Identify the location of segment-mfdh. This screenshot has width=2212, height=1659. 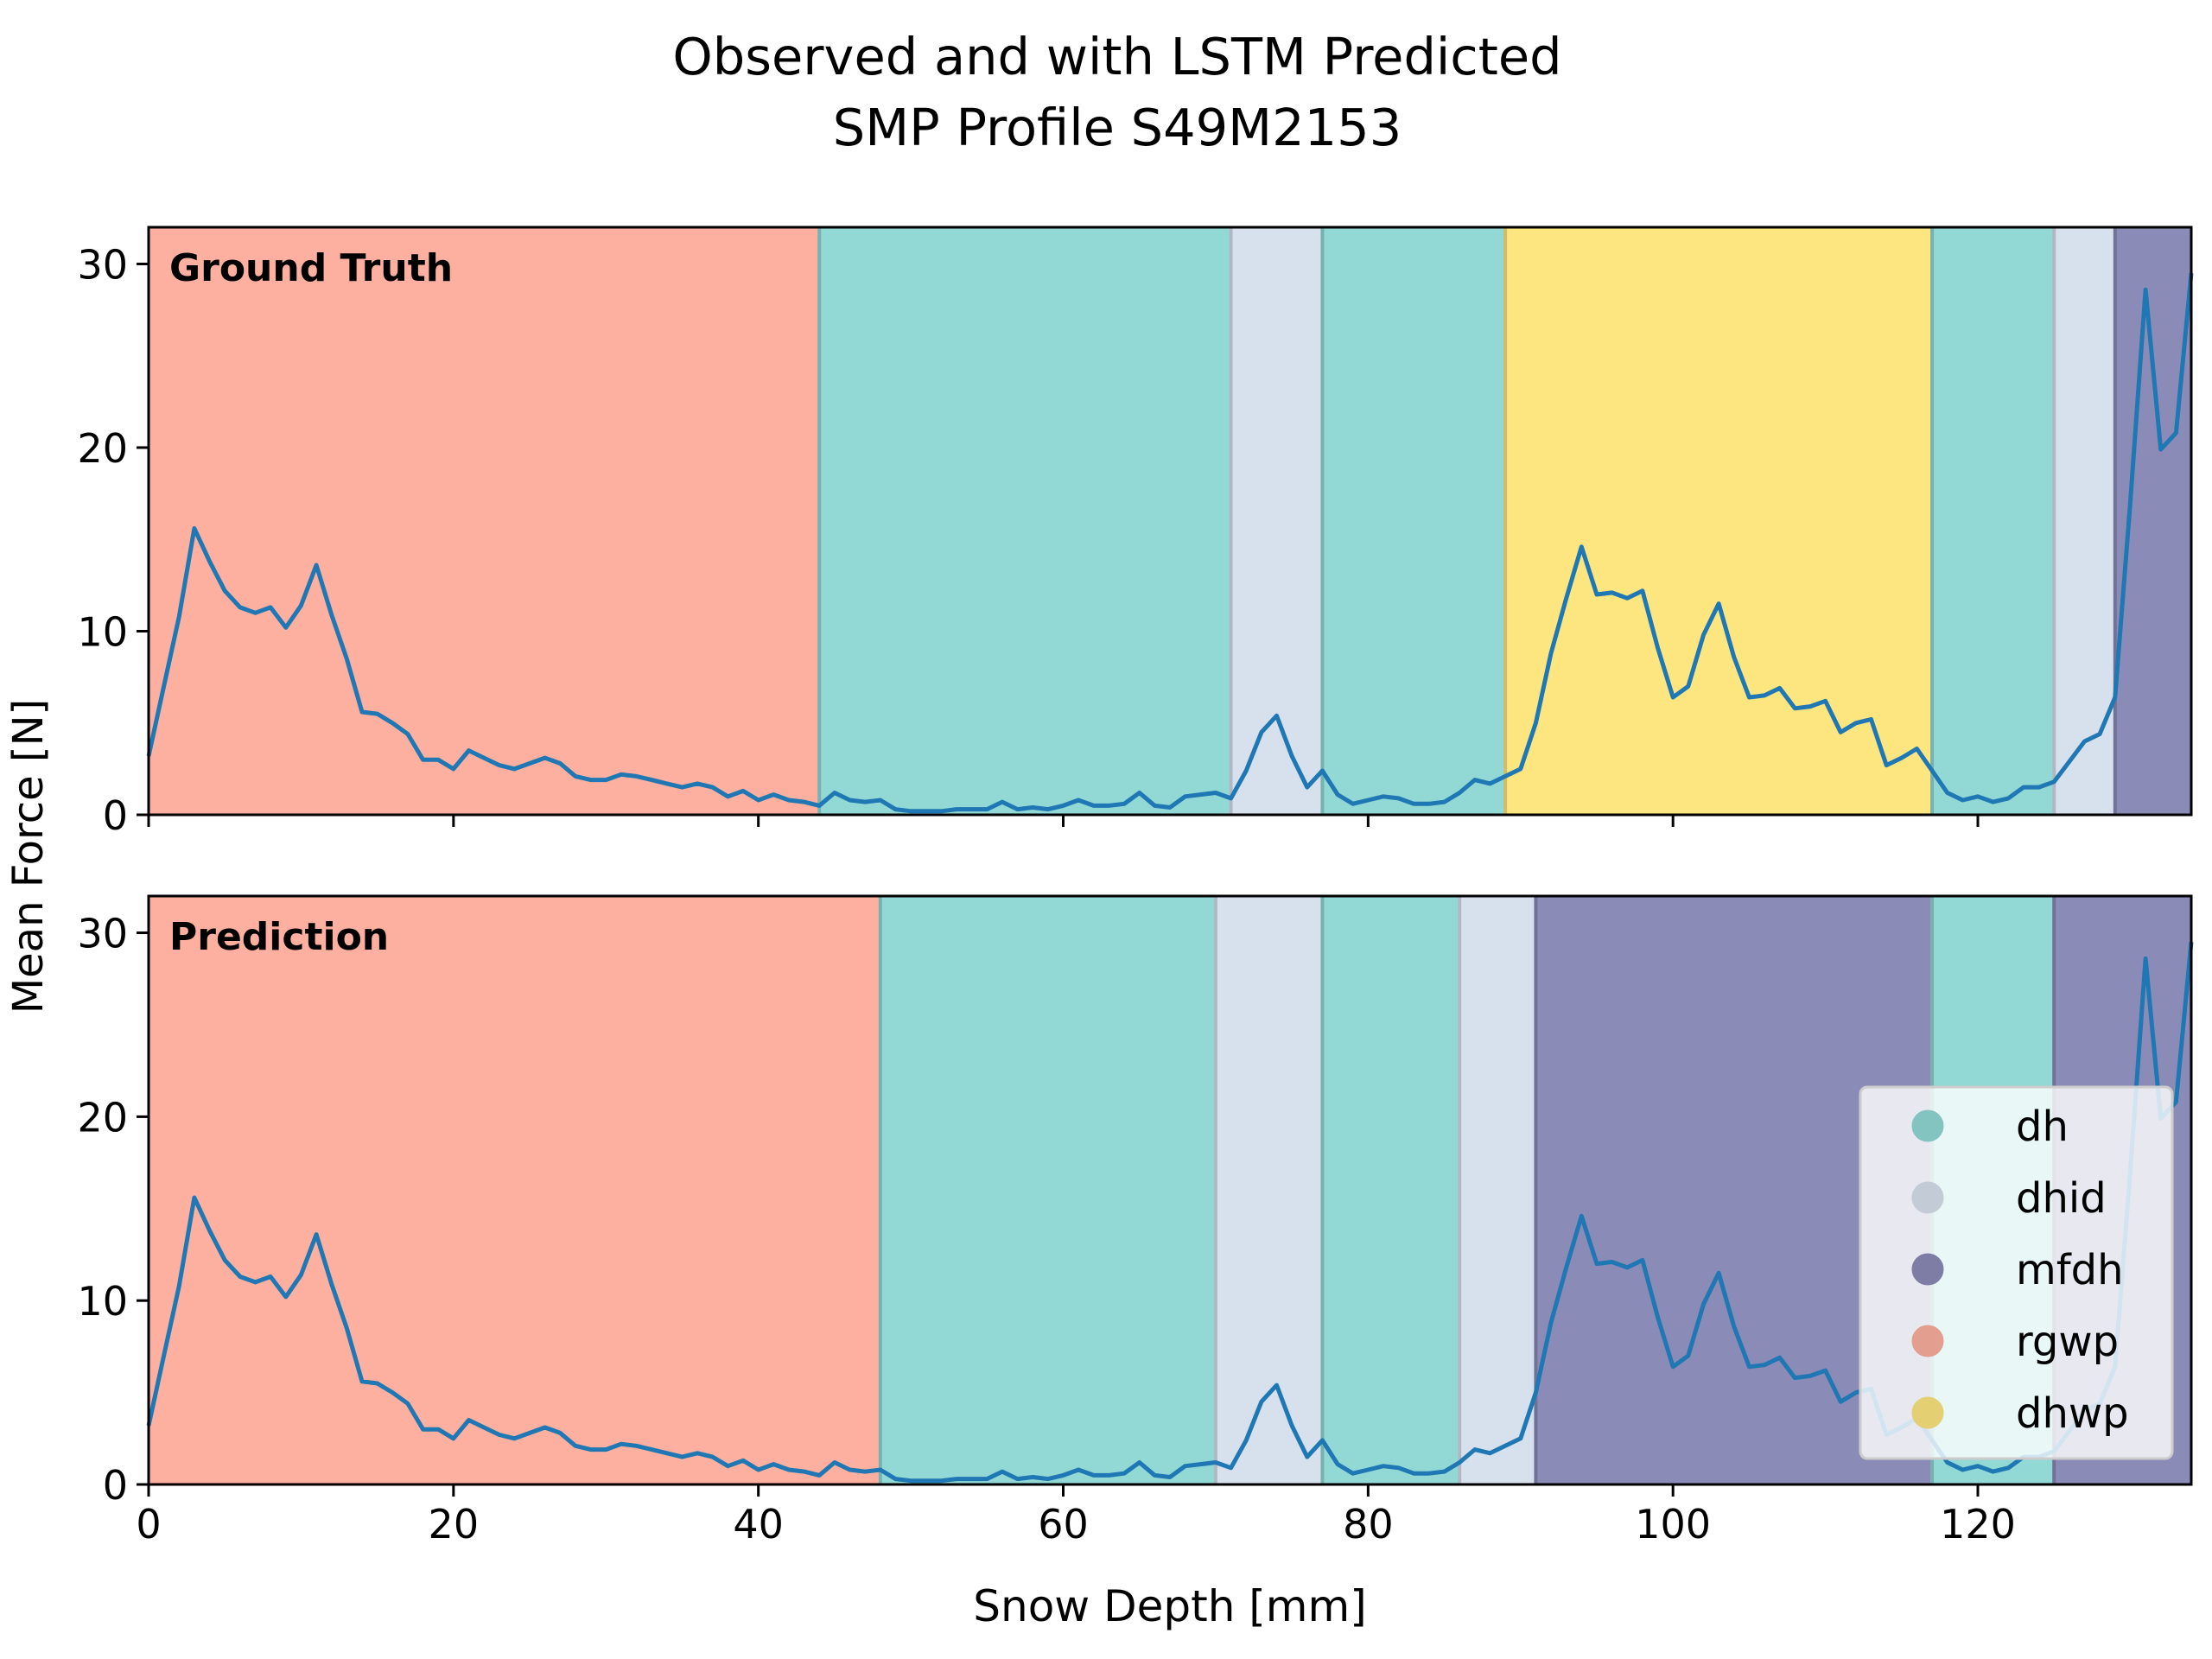
(2152, 521).